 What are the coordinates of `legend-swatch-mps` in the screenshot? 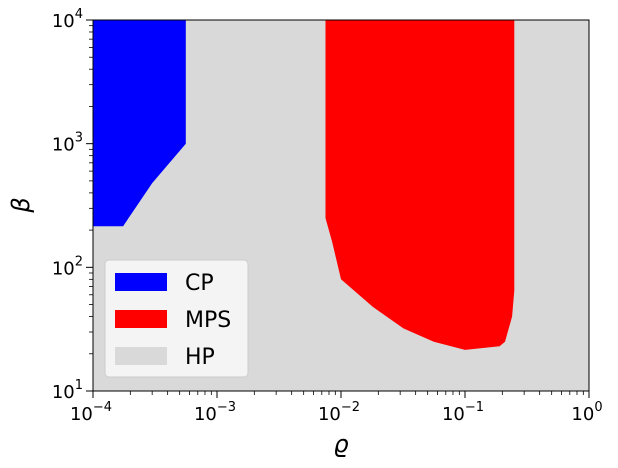 It's located at (141, 319).